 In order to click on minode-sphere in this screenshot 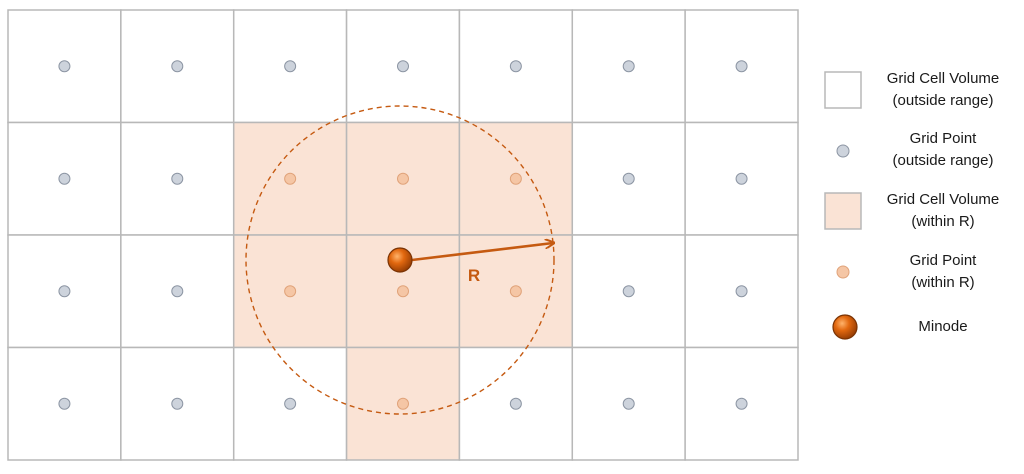, I will do `click(400, 260)`.